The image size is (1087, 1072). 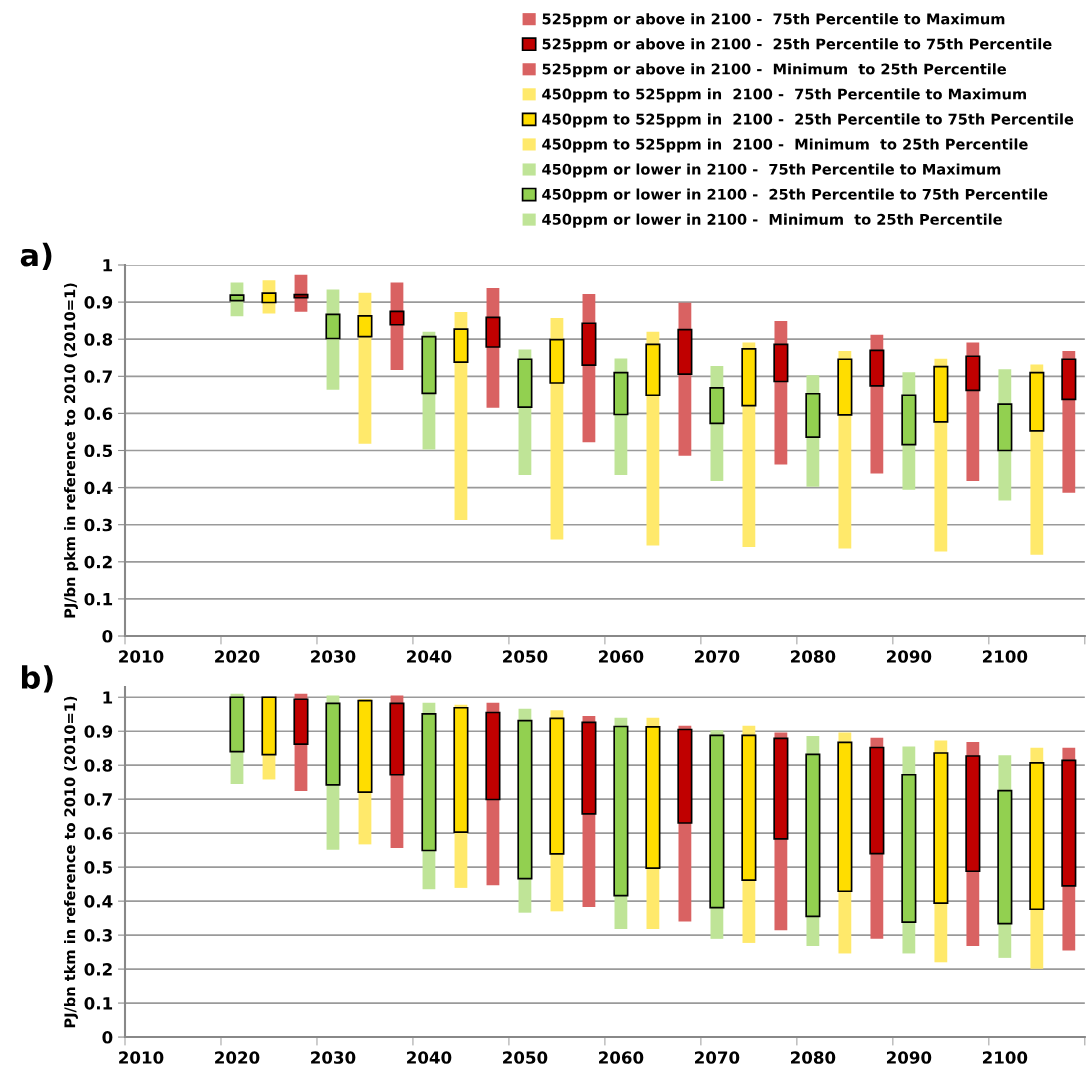 What do you see at coordinates (785, 145) in the screenshot?
I see `legend-label: 450ppm to 525ppm in 2100 - Minimum to 25th Percentile` at bounding box center [785, 145].